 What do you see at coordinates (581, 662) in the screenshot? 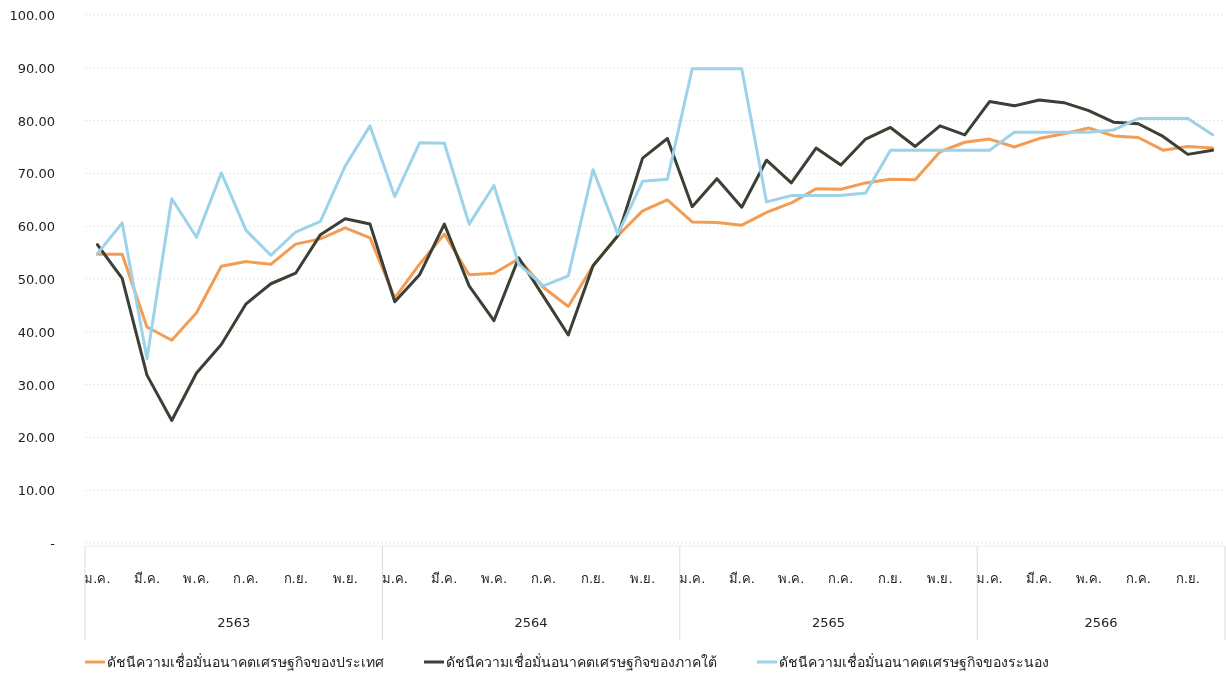
I see `legend-label: ดัชนีความเชื่อมั่นอนาคตเศรษฐกิจของภาคใต้` at bounding box center [581, 662].